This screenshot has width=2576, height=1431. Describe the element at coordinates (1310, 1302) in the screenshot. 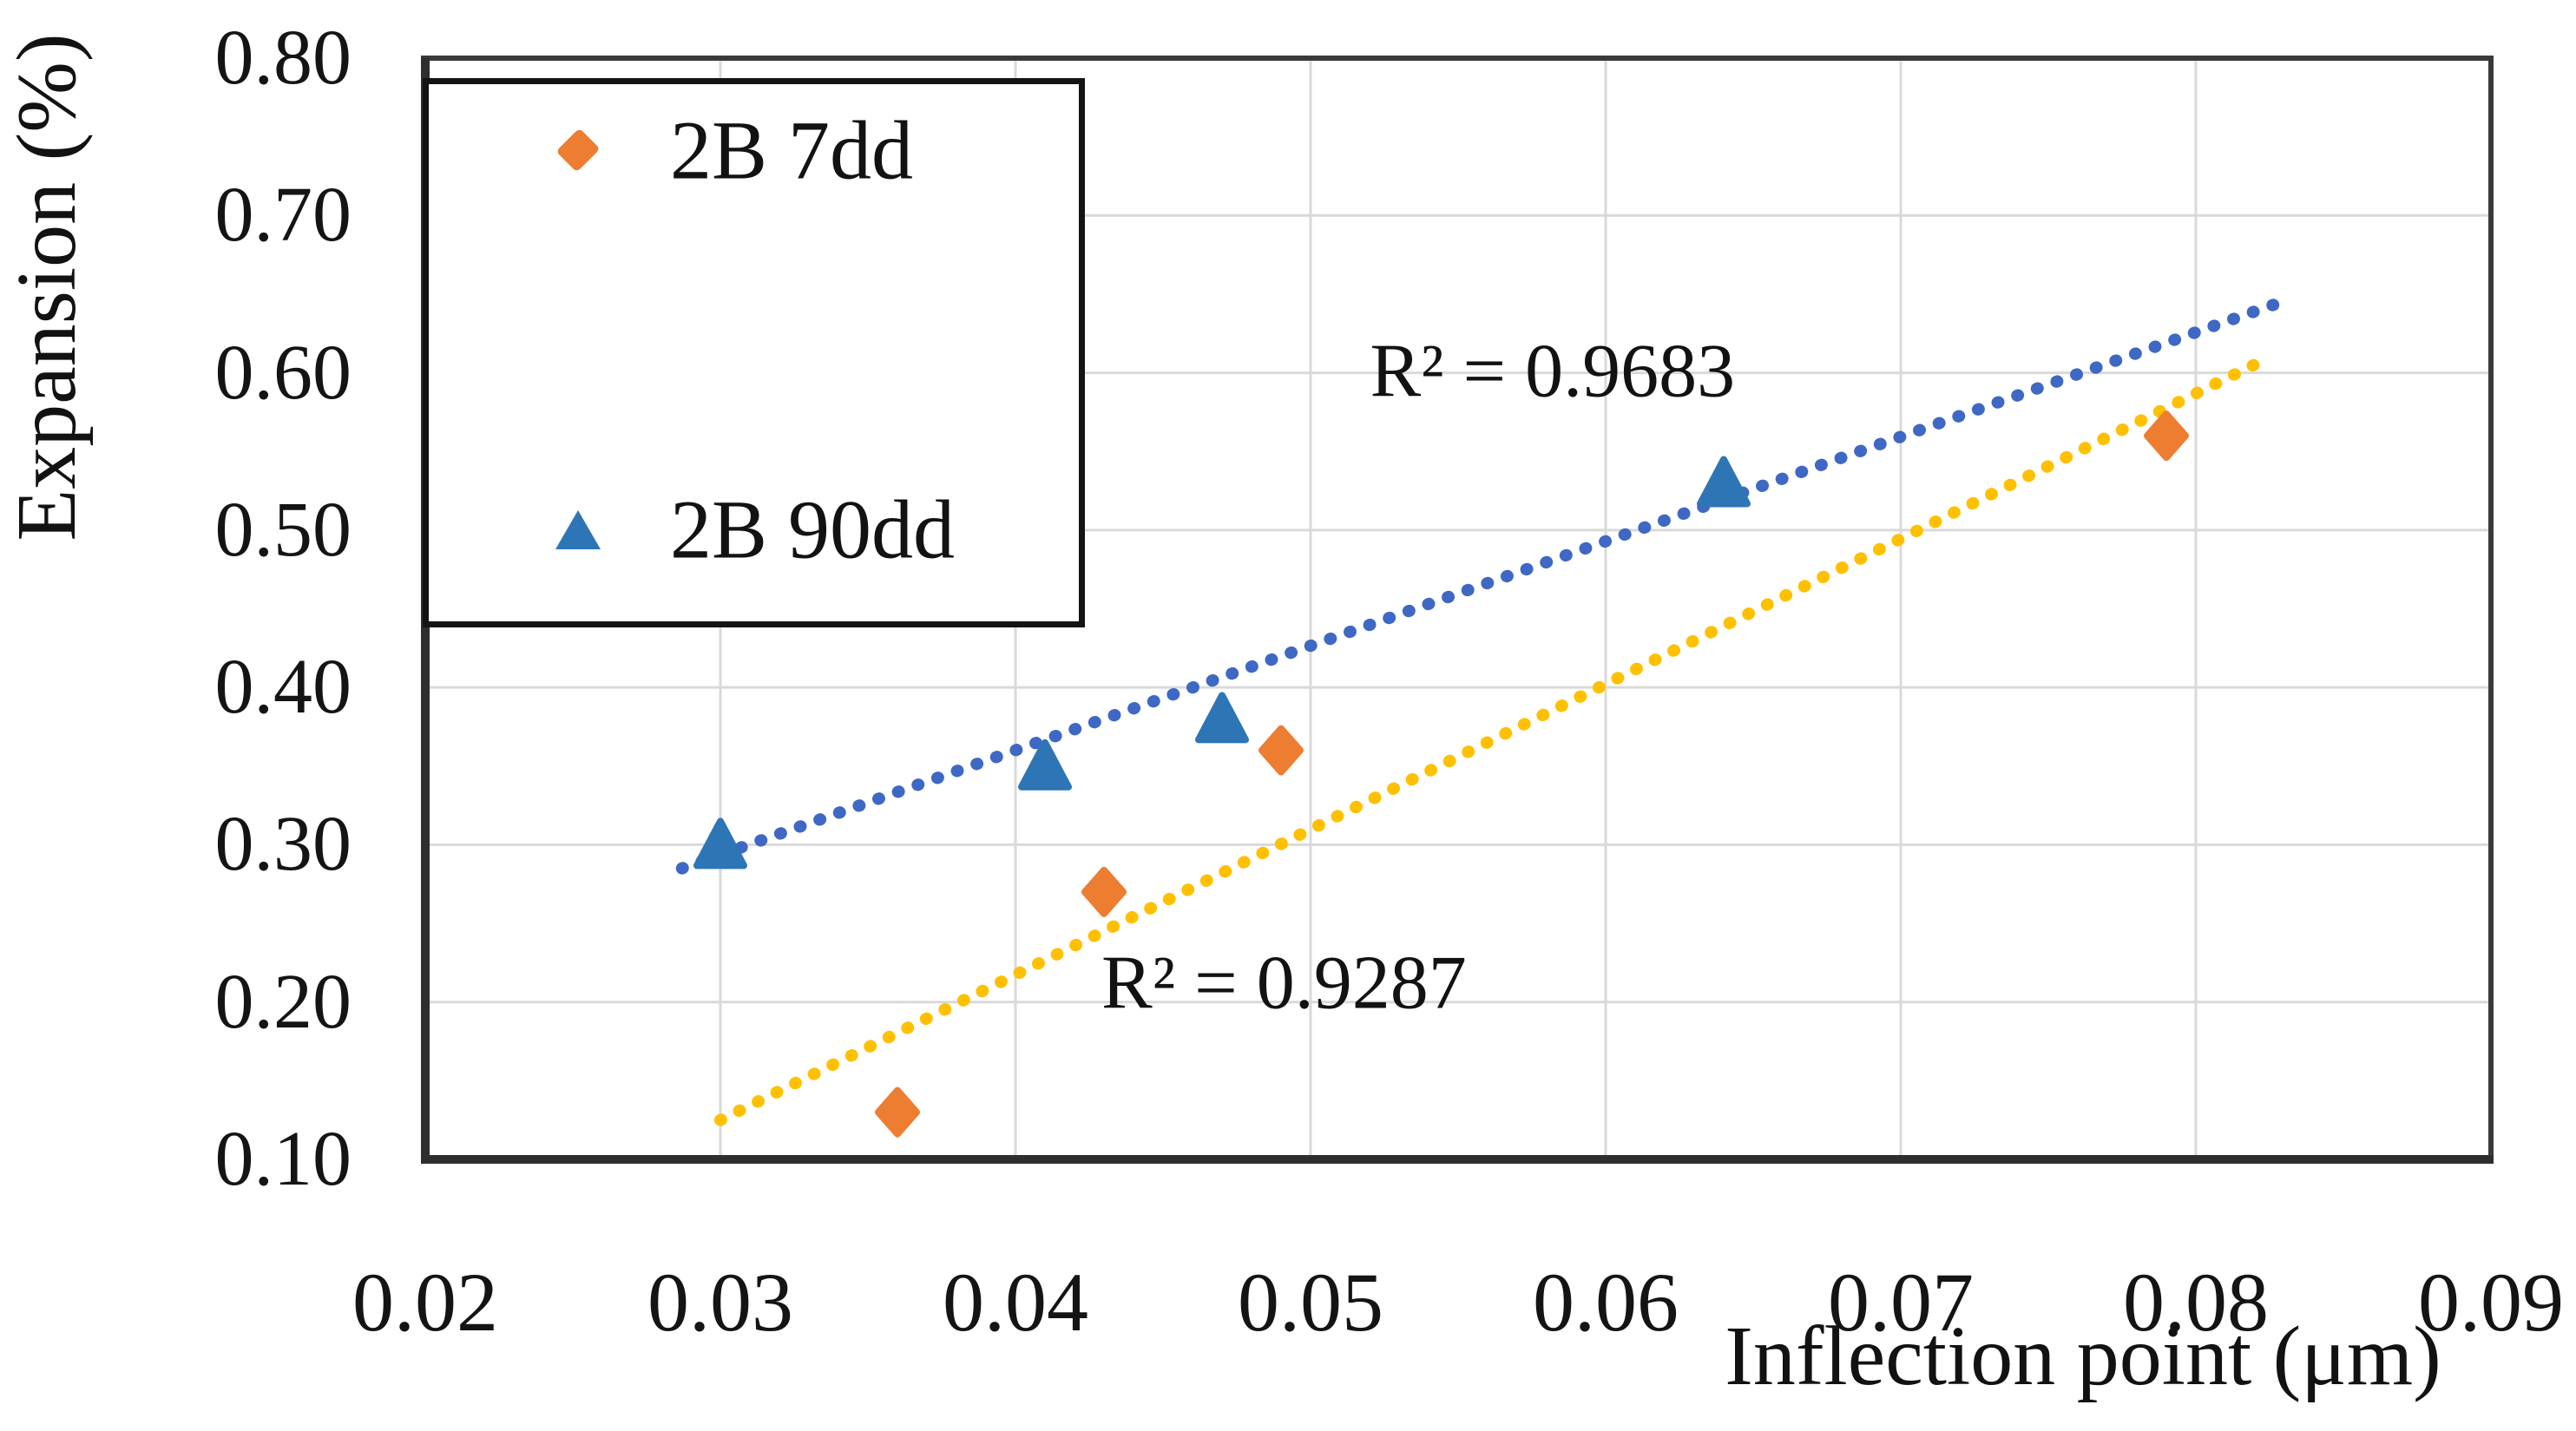

I see `x-tick-label: 0.05` at that location.